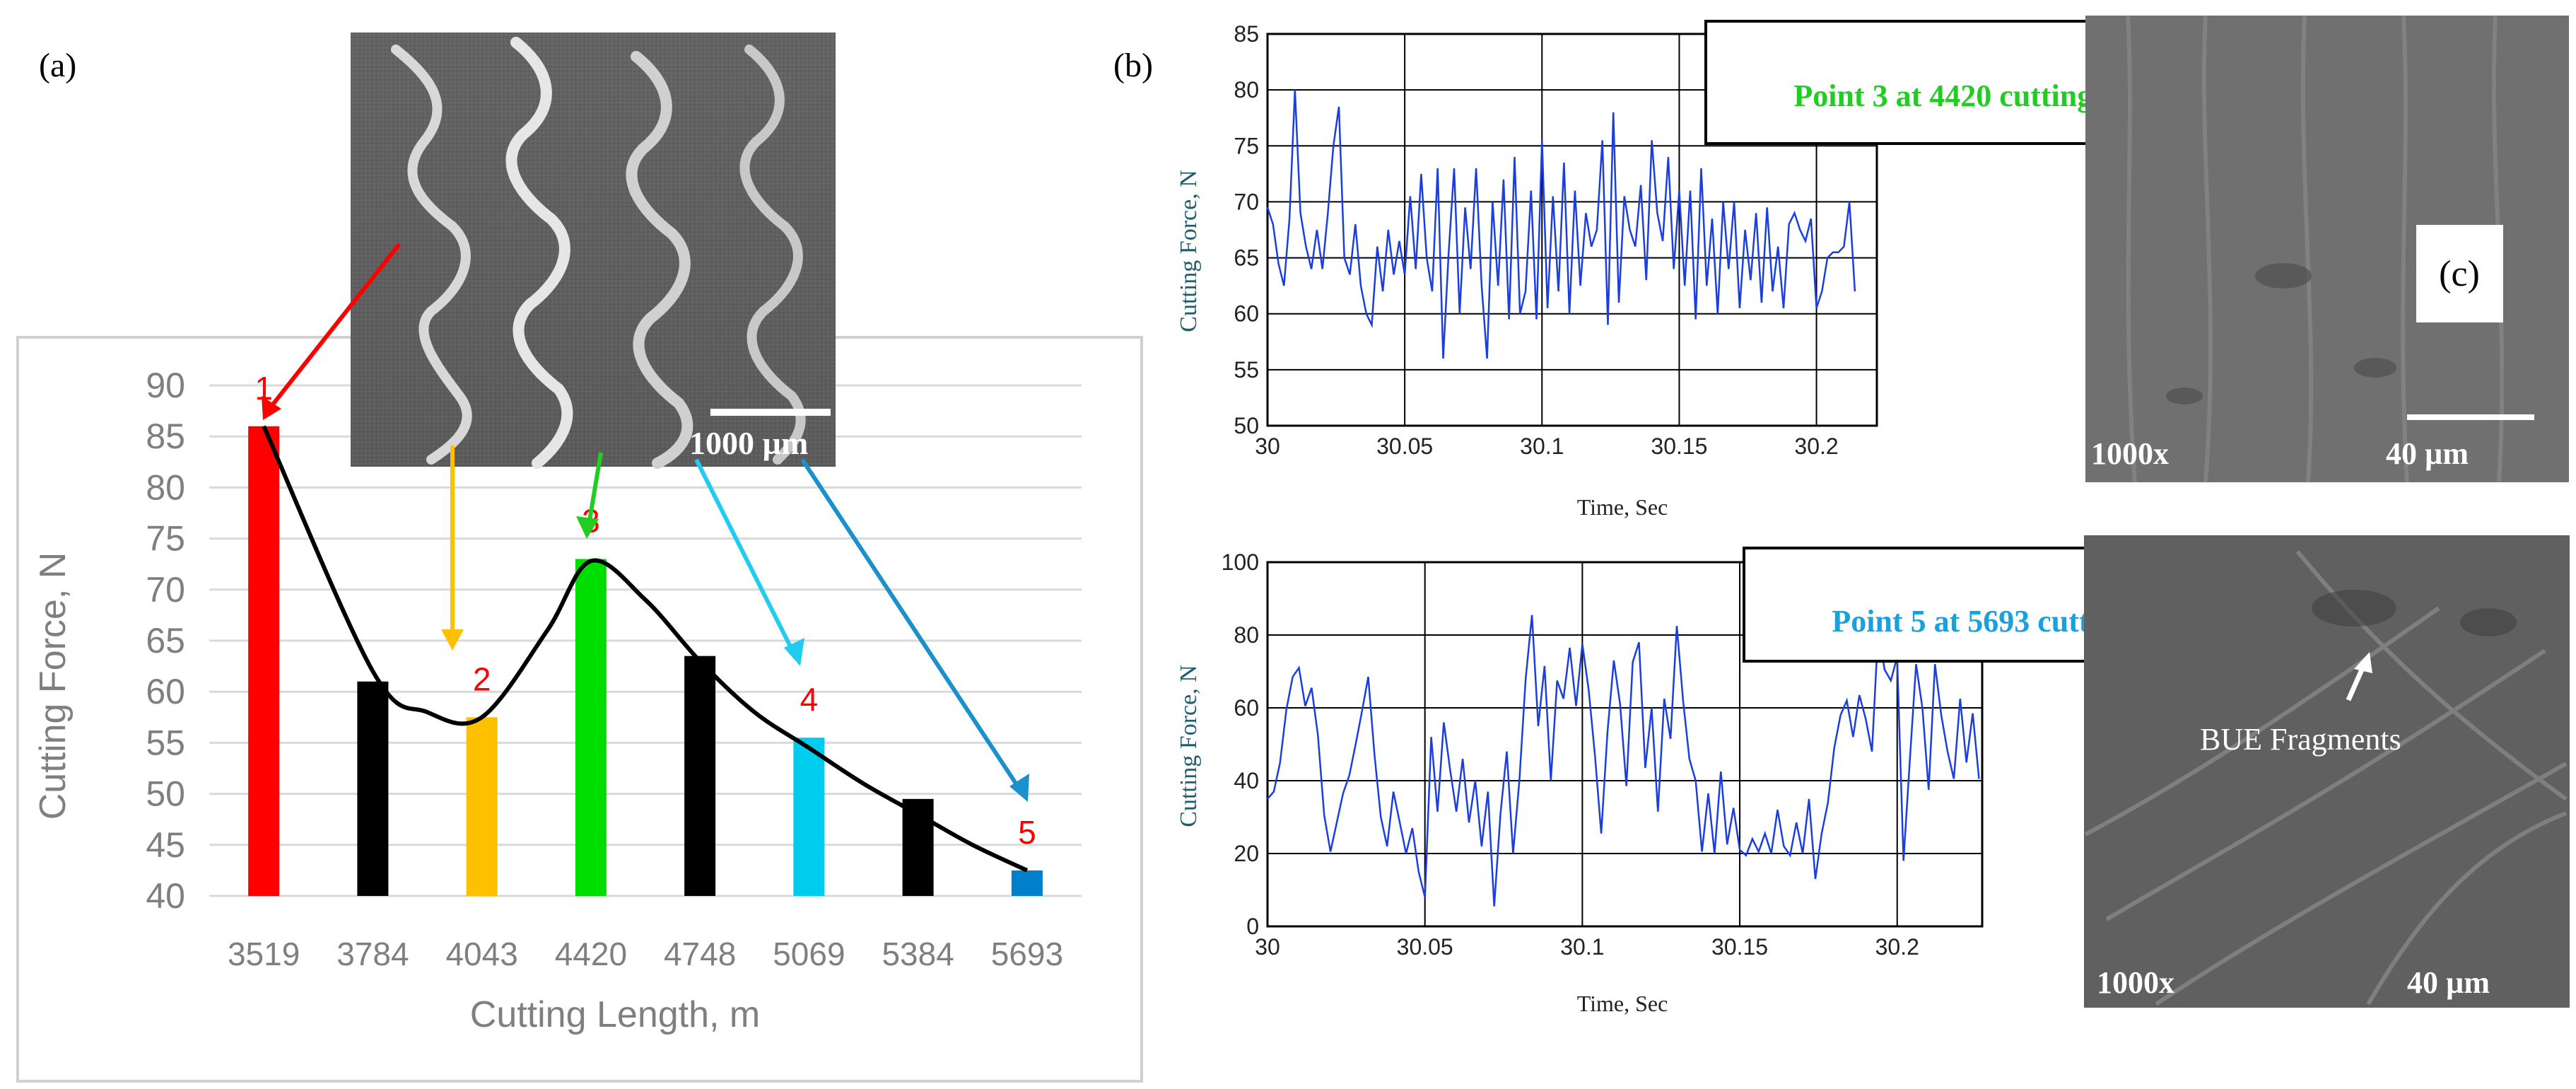  What do you see at coordinates (2301, 739) in the screenshot?
I see `bue-label: BUE Fragments` at bounding box center [2301, 739].